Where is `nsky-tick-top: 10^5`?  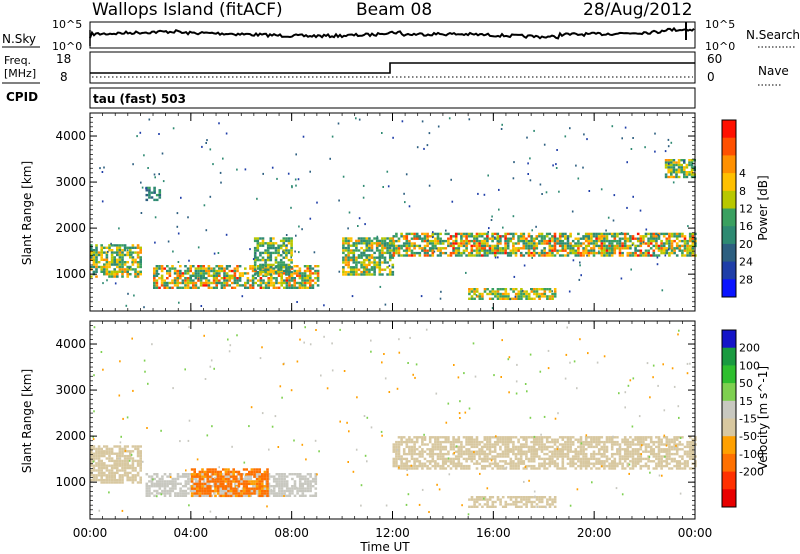 nsky-tick-top: 10^5 is located at coordinates (67, 24).